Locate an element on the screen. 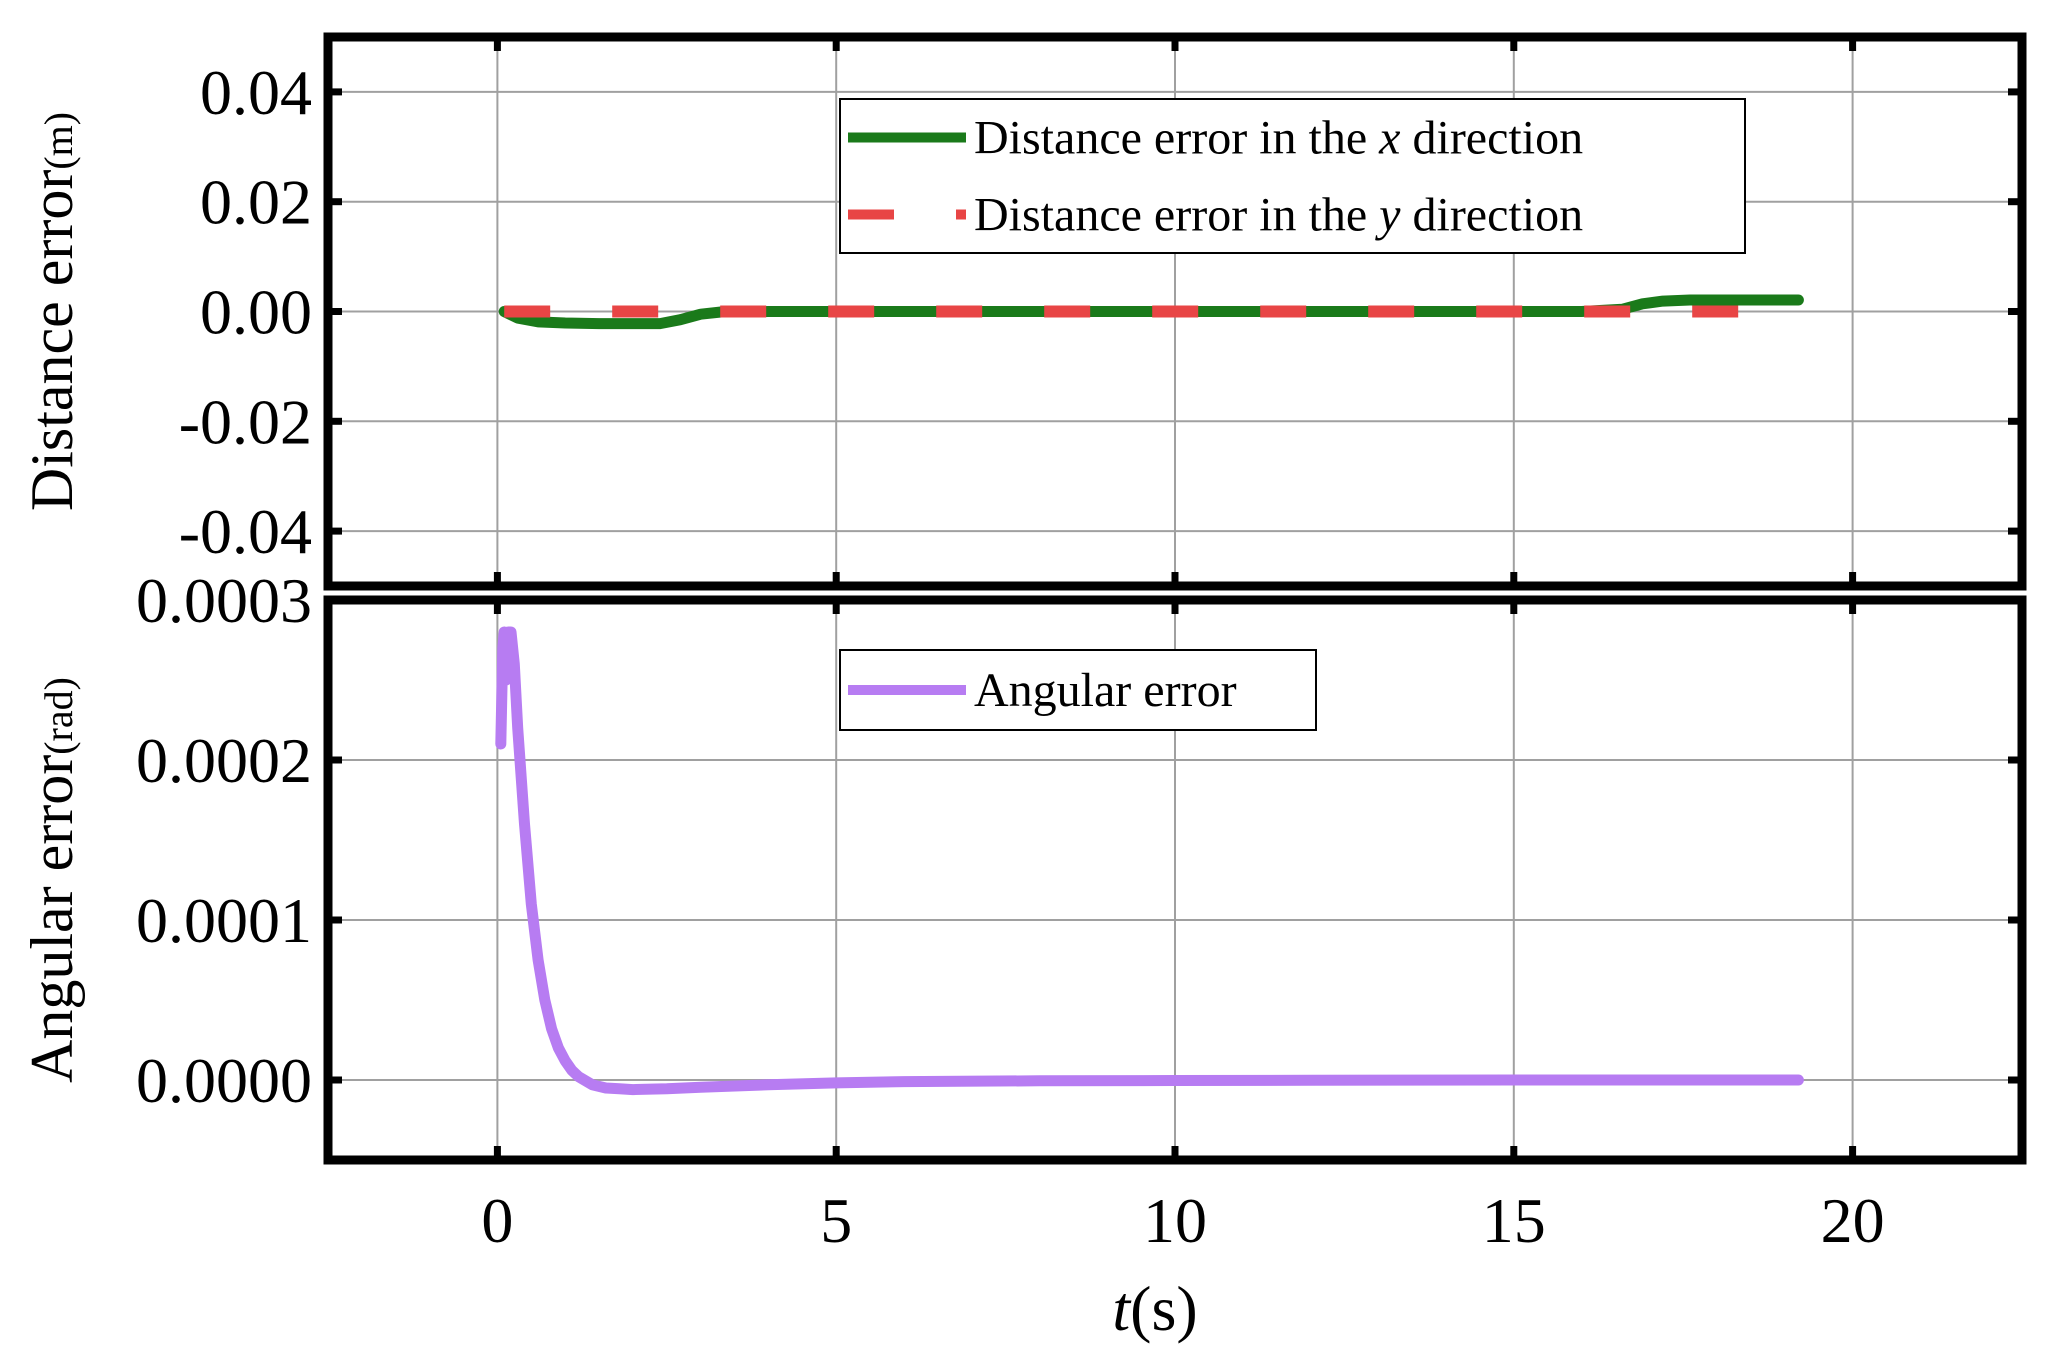  y-axis-label: Distance error(m) is located at coordinates (52, 311).